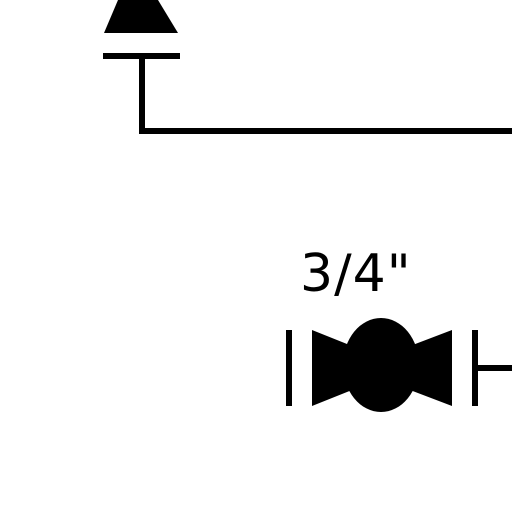  Describe the element at coordinates (141, 16) in the screenshot. I see `trap-cone` at that location.